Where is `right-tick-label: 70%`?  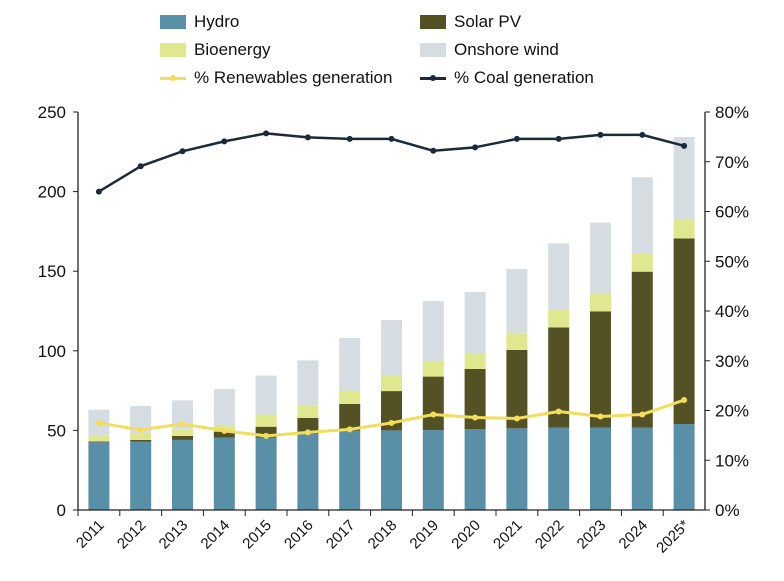 right-tick-label: 70% is located at coordinates (732, 162).